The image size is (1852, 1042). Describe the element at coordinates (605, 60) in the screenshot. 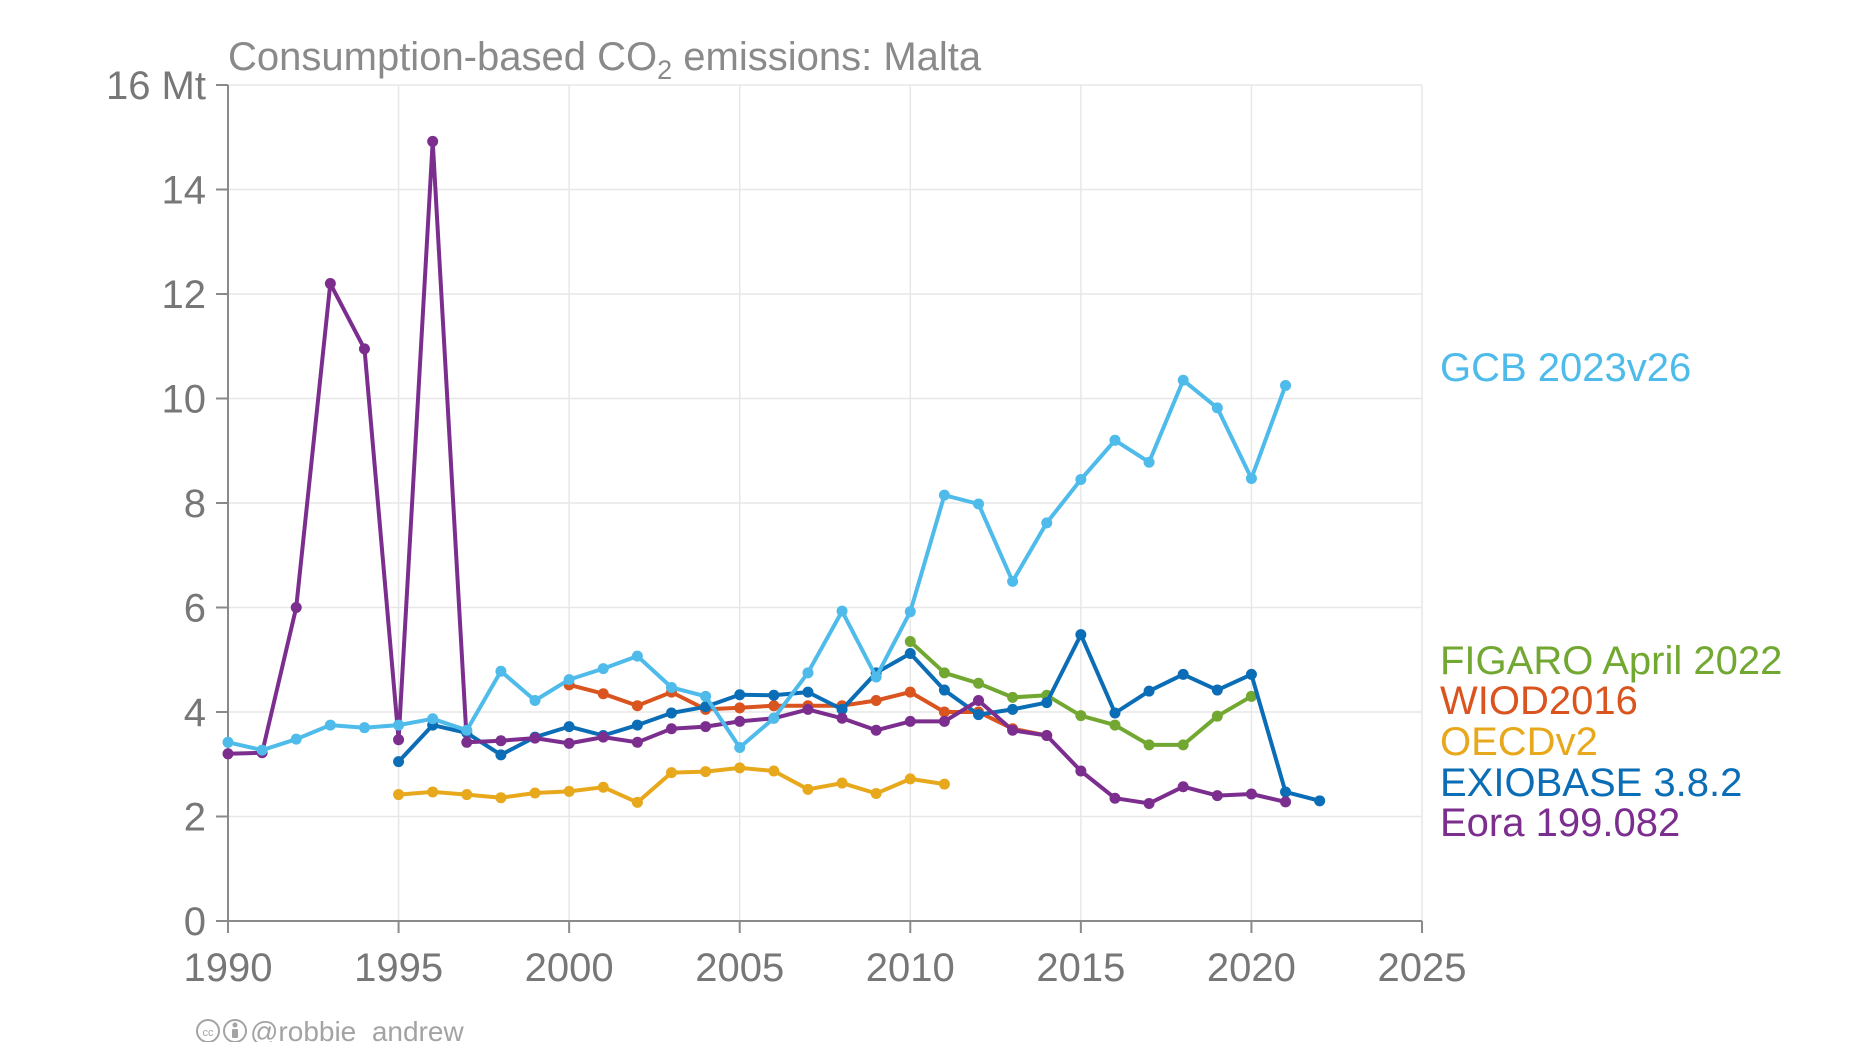

I see `chart-title: Consumption-based CO2 emissions: Malta` at that location.